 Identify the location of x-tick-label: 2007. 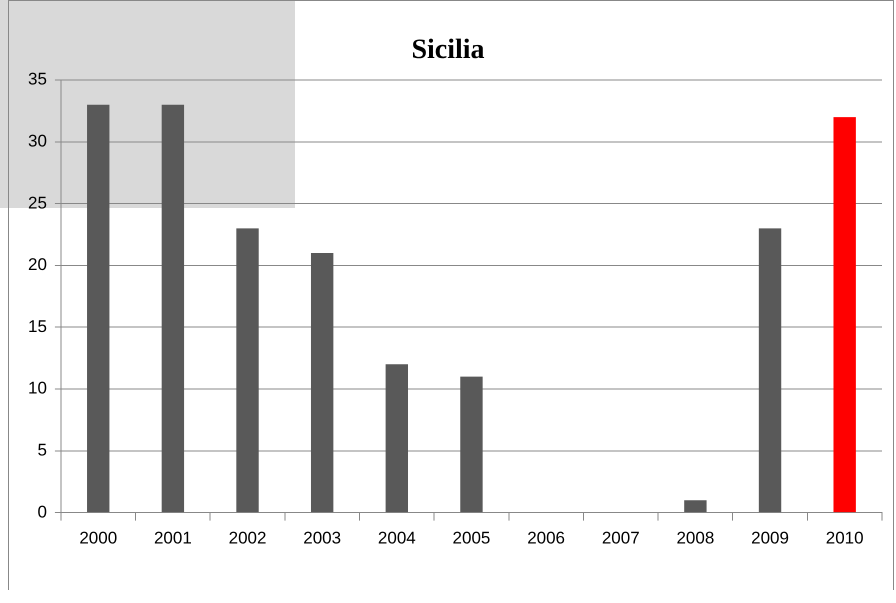
(621, 538).